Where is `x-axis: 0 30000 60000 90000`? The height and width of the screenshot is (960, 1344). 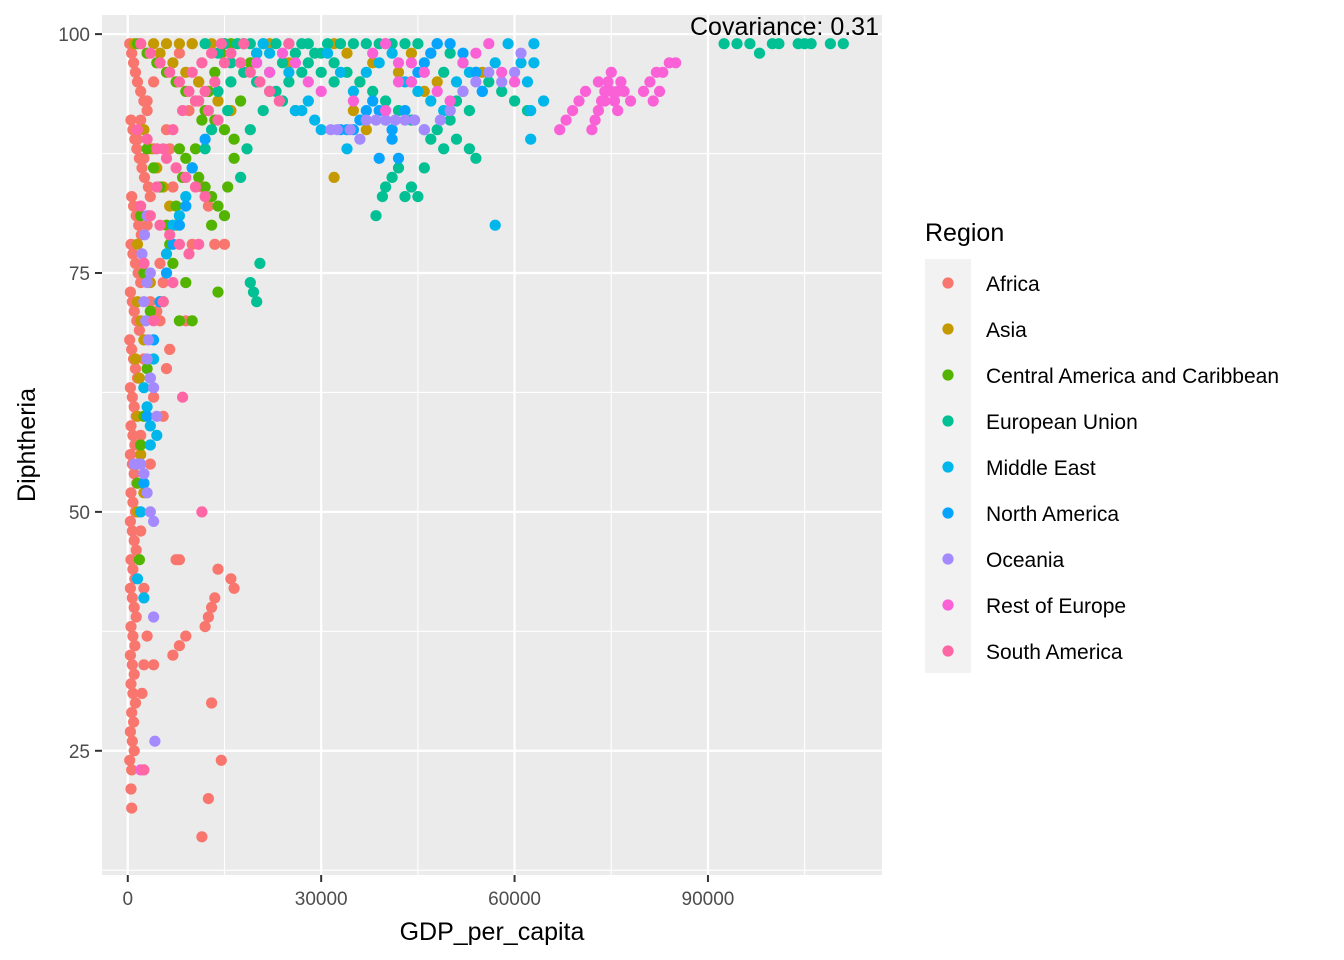 x-axis: 0 30000 60000 90000 is located at coordinates (428, 892).